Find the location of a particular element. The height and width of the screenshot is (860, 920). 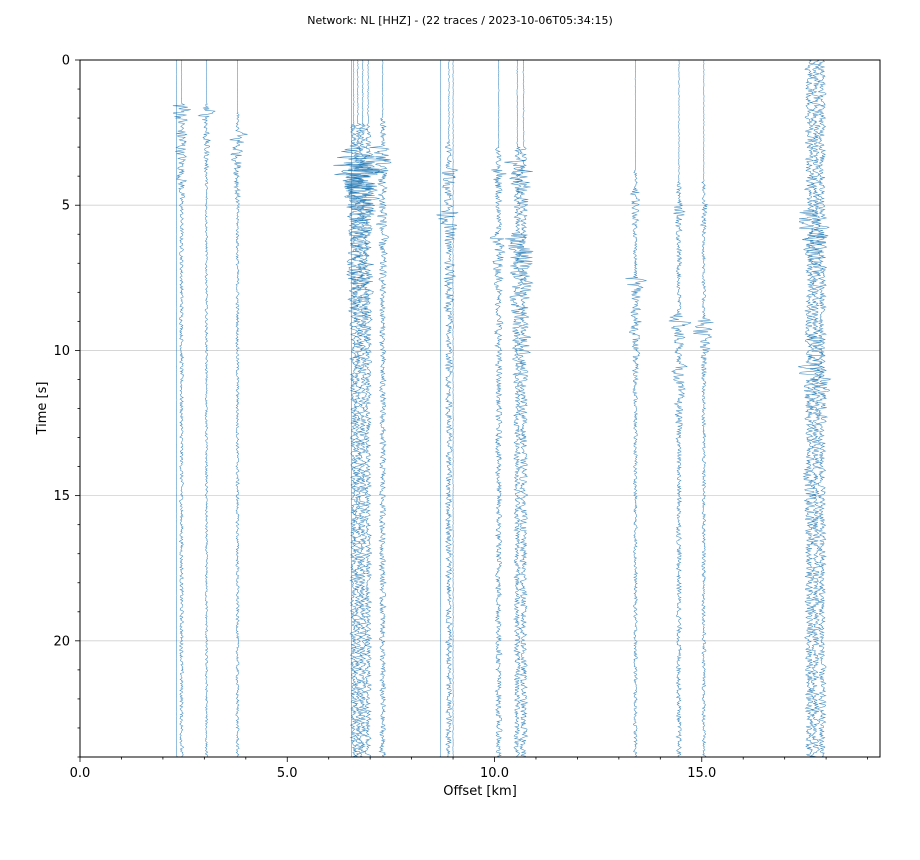

y-tick-label: 10 is located at coordinates (61, 351).